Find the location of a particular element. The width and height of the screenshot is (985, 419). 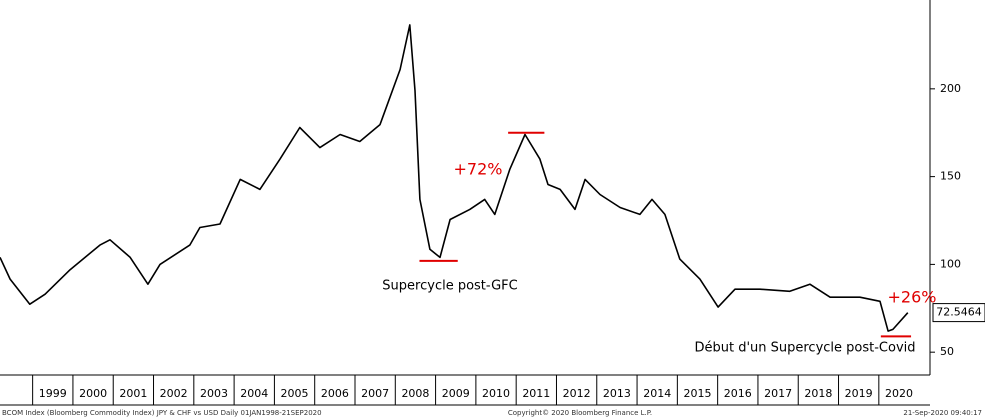

x-tick-label: 2014 is located at coordinates (657, 393).